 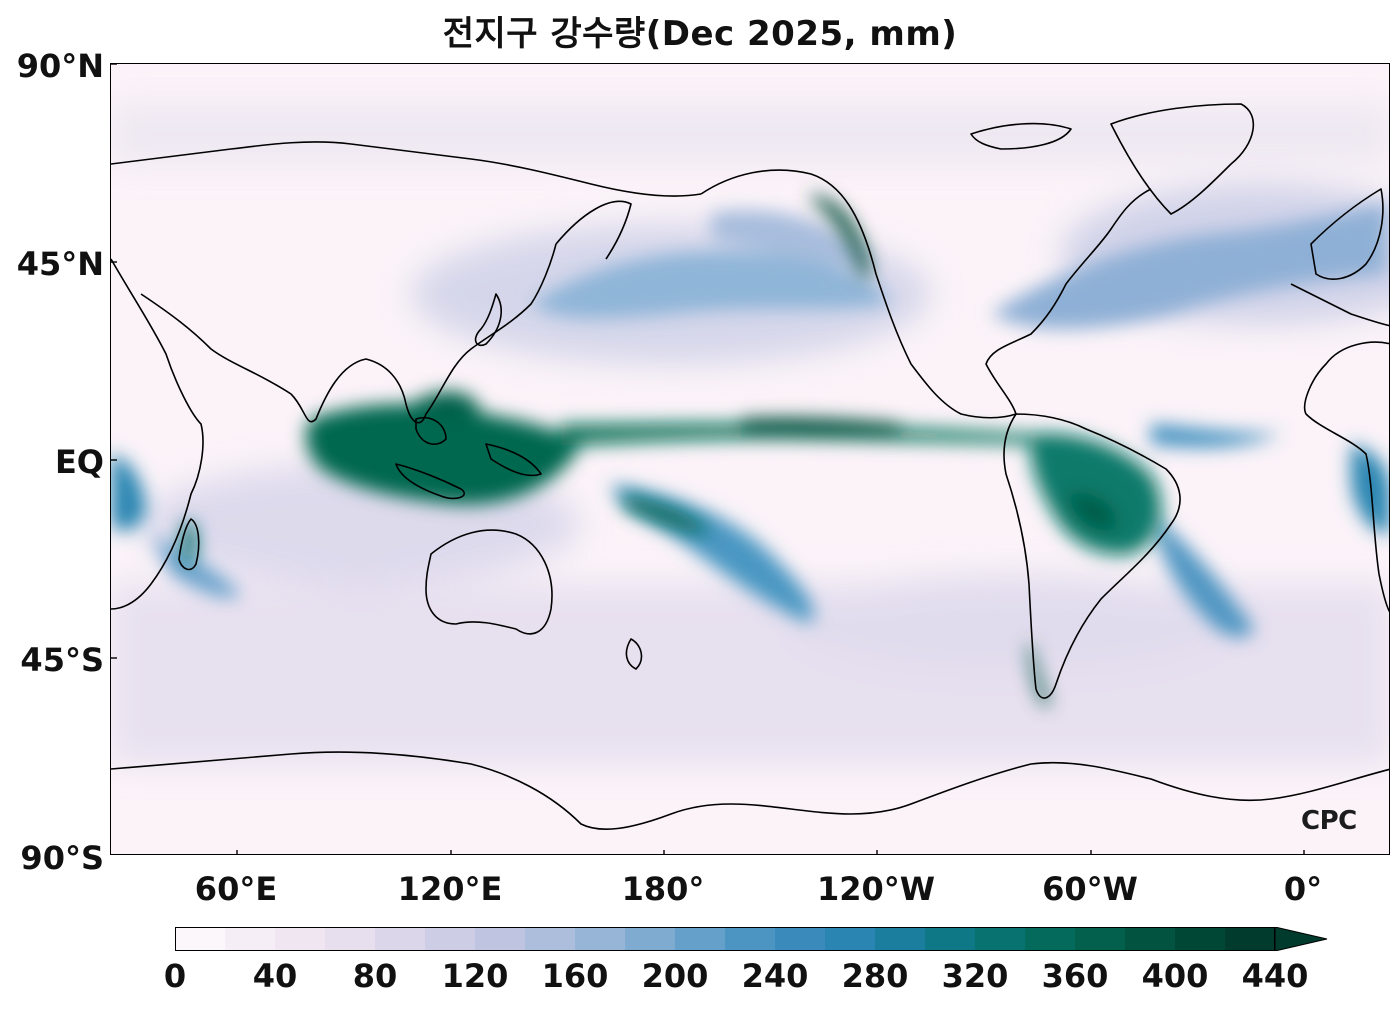 I want to click on colorbar-cells, so click(x=751, y=939).